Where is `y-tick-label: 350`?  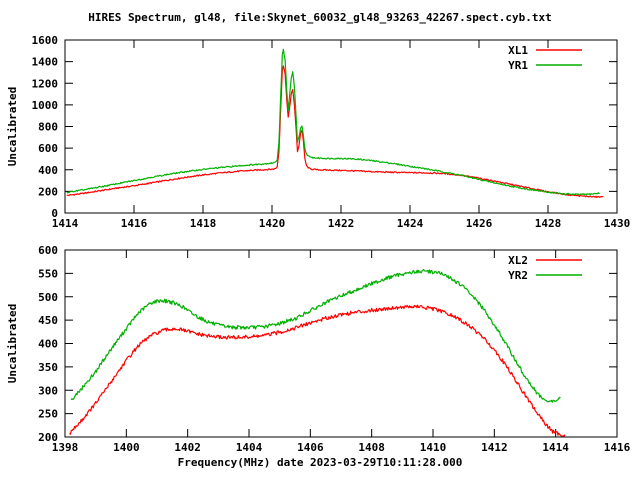
y-tick-label: 350 is located at coordinates (48, 367).